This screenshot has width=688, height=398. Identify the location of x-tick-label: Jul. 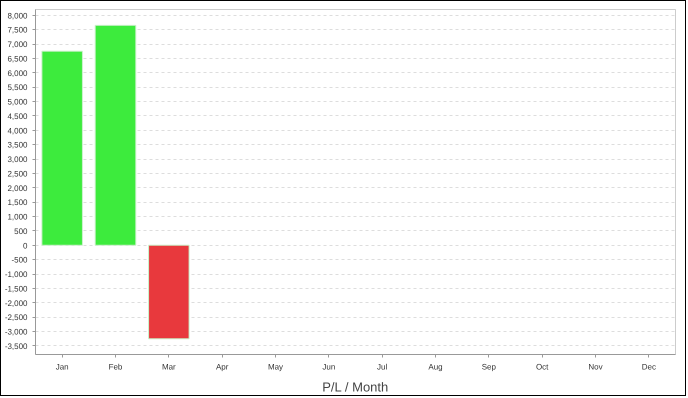
(382, 367).